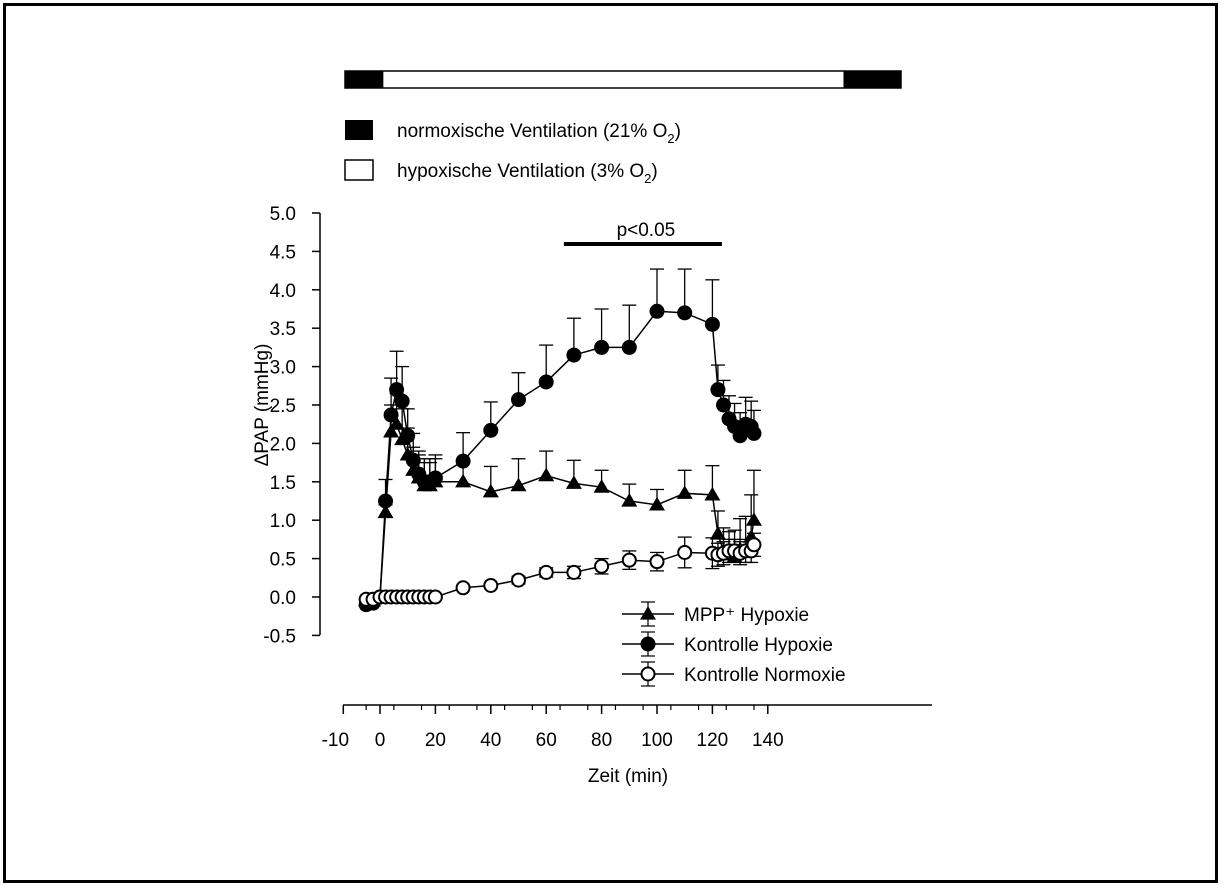  I want to click on series-filled-circle, so click(560, 440).